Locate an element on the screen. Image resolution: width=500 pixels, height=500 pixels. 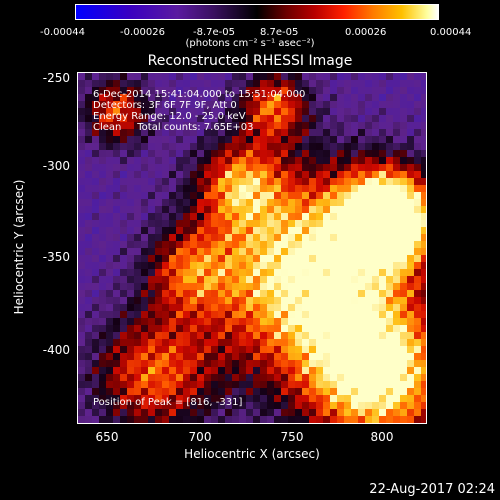
info-detectors: Detectors: 3F 6F 7F 9F, Att 0 is located at coordinates (165, 105).